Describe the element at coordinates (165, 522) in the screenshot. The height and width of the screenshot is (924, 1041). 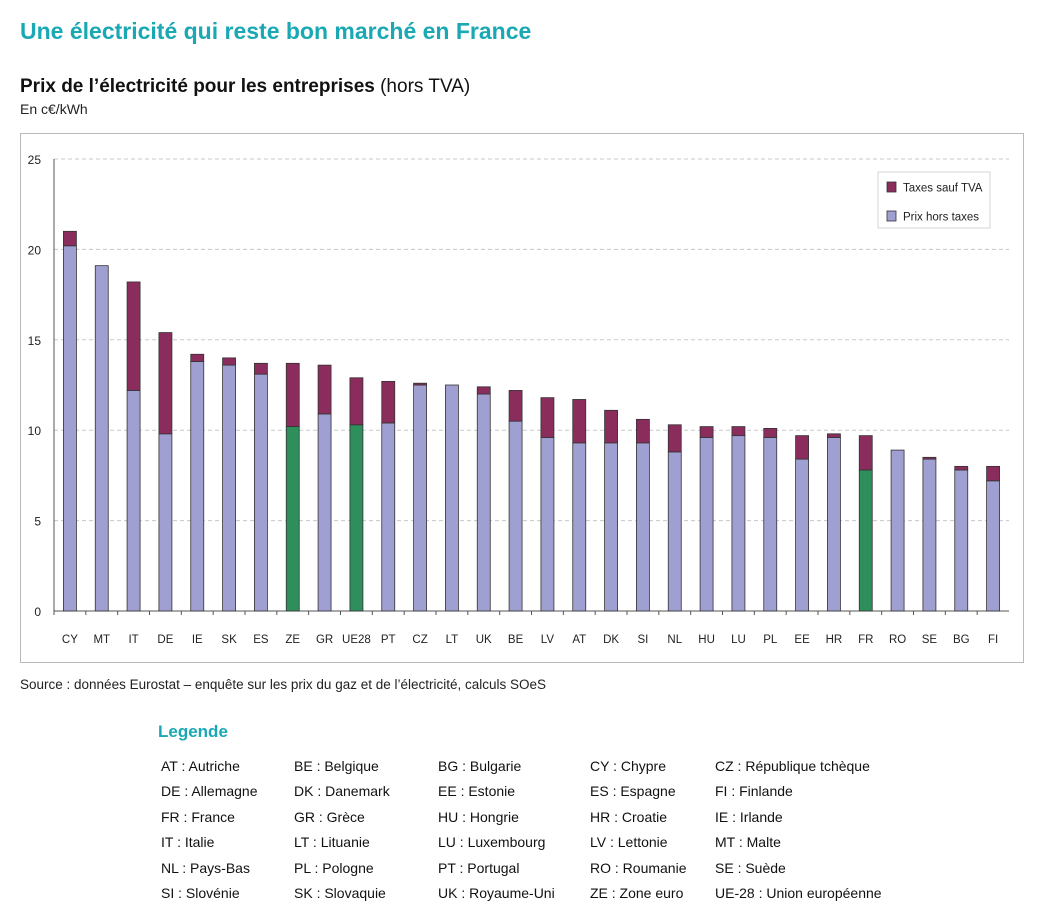
I see `bar-prix-de` at that location.